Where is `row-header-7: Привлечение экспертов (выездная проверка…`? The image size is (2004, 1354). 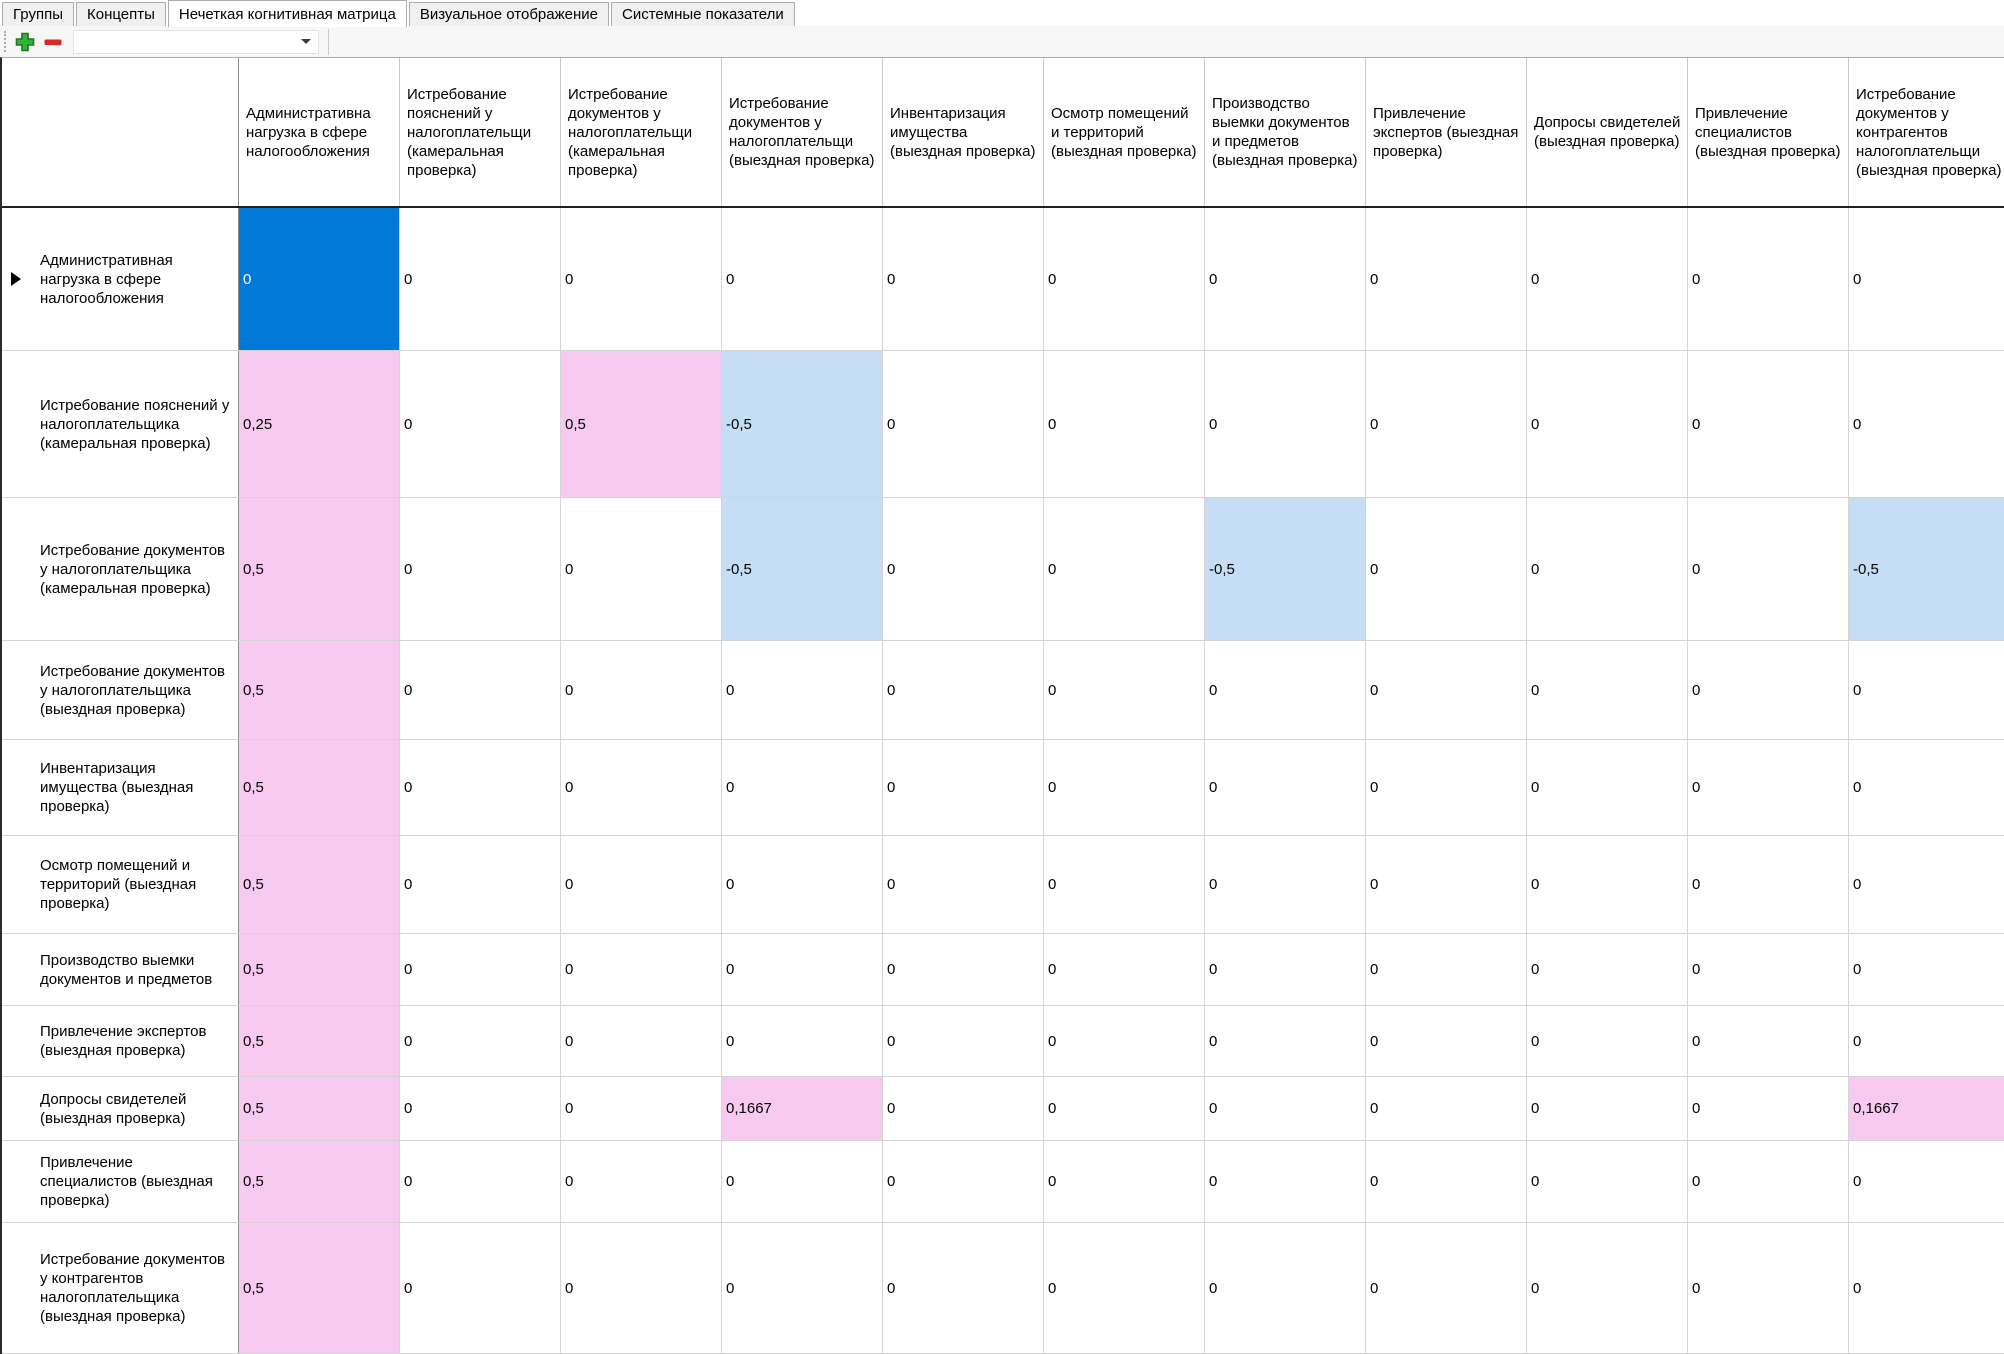
row-header-7: Привлечение экспертов (выездная проверка… is located at coordinates (120, 1041).